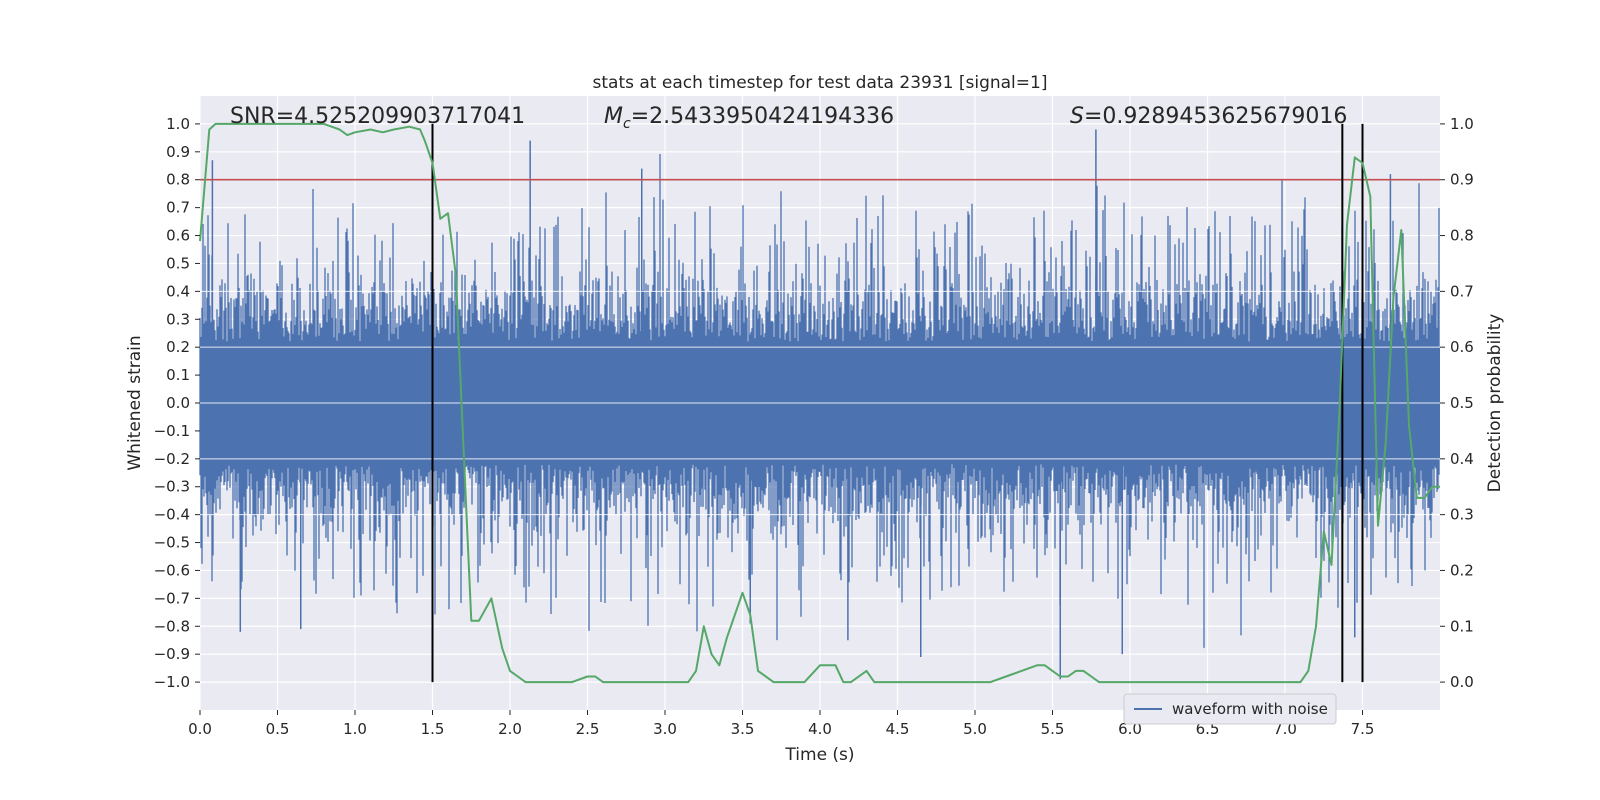 The height and width of the screenshot is (800, 1600). What do you see at coordinates (819, 755) in the screenshot?
I see `x-axis-label: Time (s)` at bounding box center [819, 755].